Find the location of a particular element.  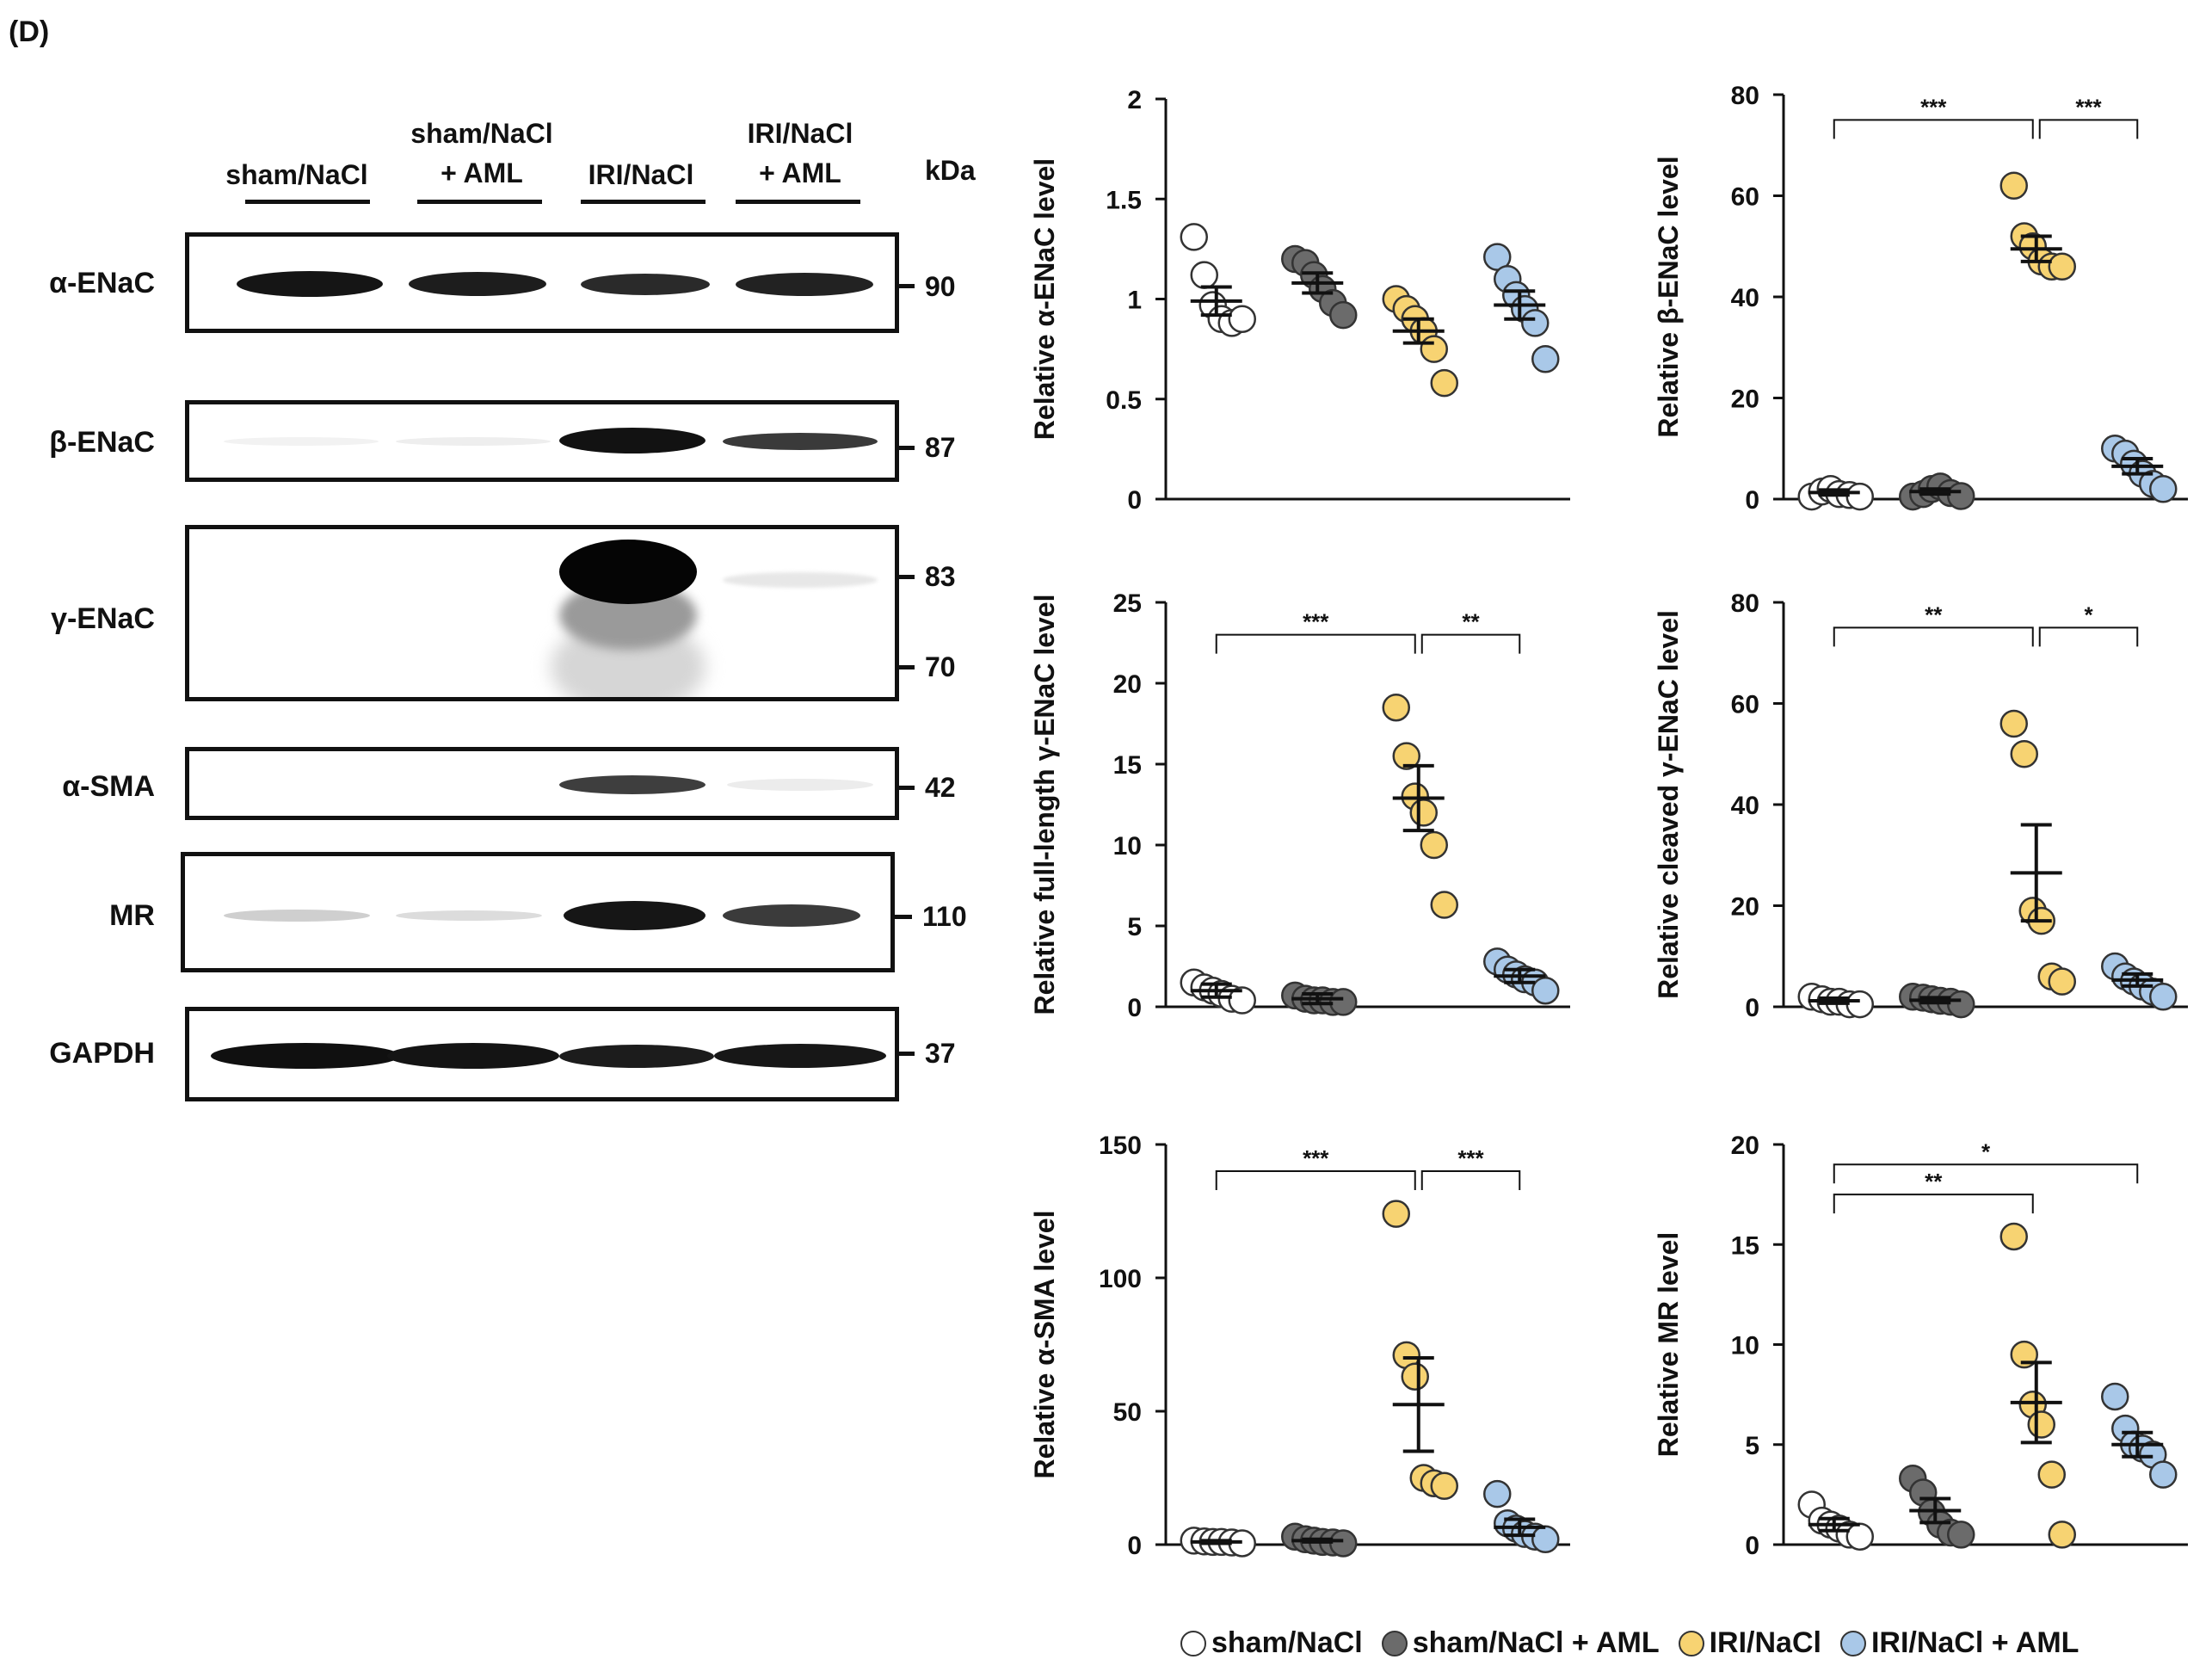

legend-item-sham-nacl-aml: sham/NaCl + AML is located at coordinates (1520, 1643).